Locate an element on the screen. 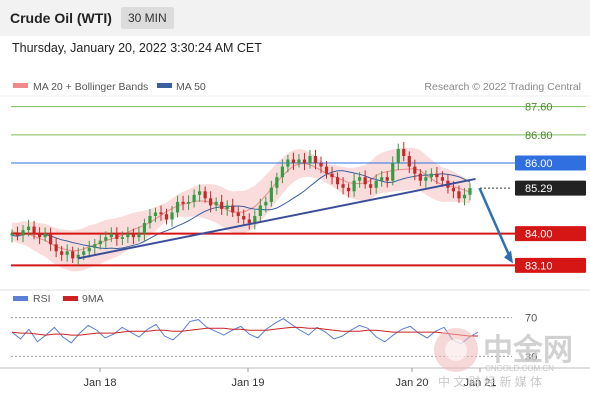 This screenshot has height=400, width=590. level-label-86-80: 86.80 is located at coordinates (539, 136).